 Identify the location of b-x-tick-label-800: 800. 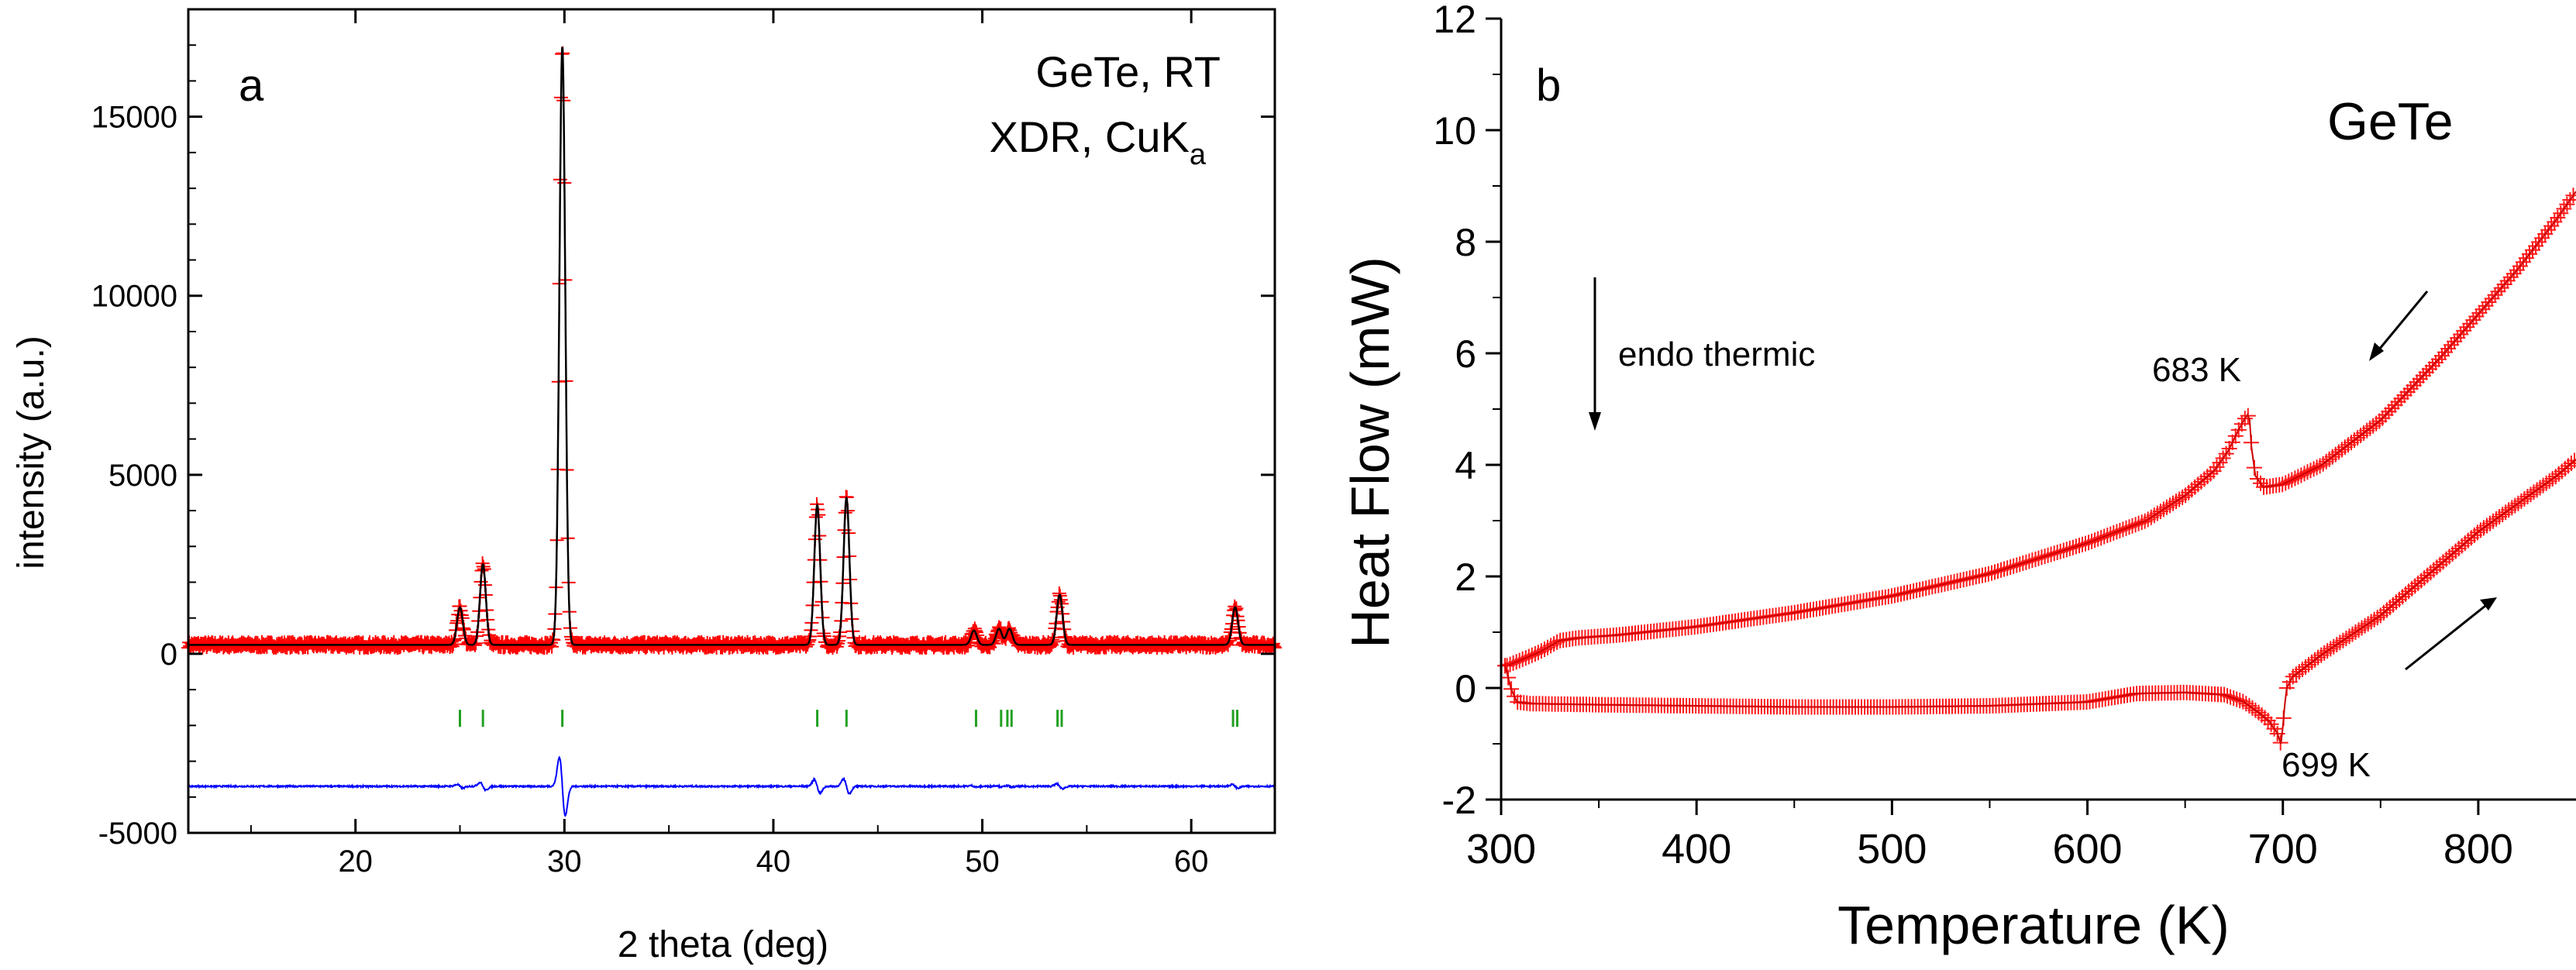
(2478, 849).